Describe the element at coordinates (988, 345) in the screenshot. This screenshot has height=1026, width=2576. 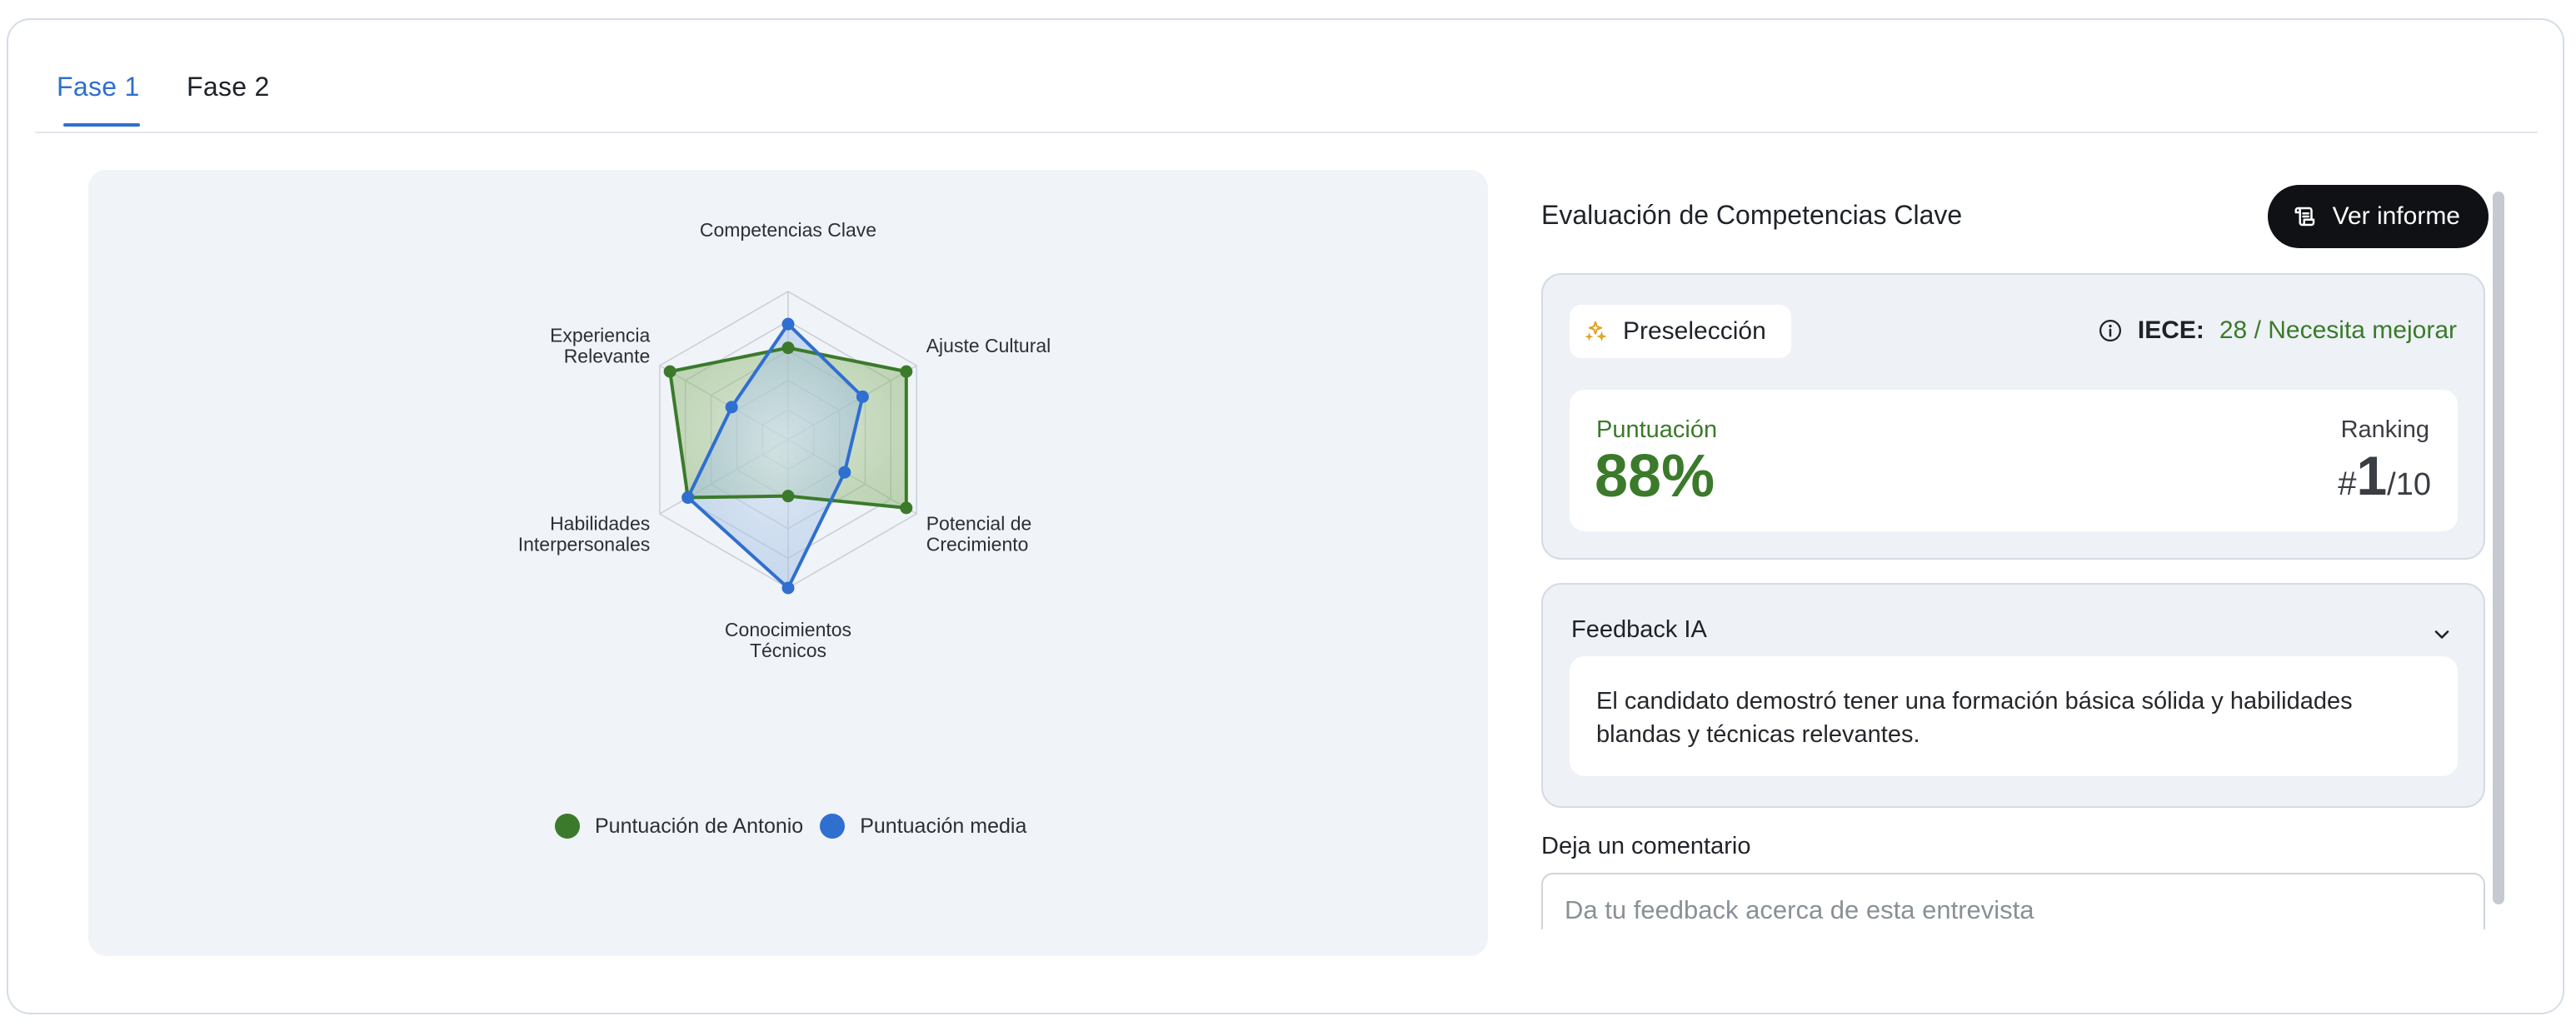
I see `axis-label-2: Ajuste Cultural` at that location.